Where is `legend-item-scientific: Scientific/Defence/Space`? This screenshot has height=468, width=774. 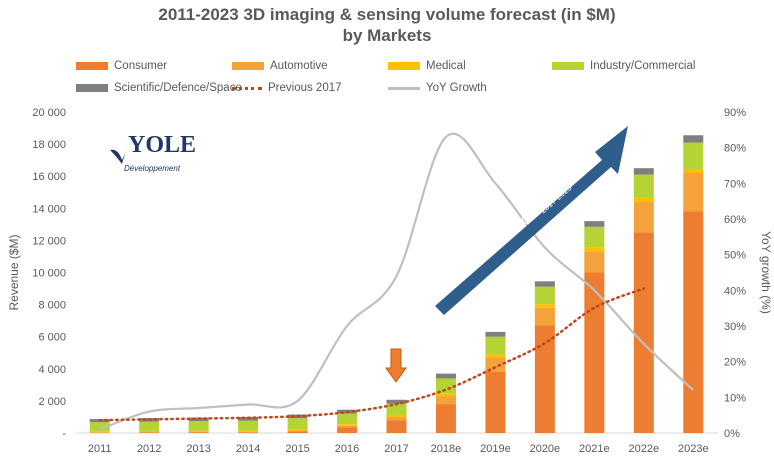 legend-item-scientific: Scientific/Defence/Space is located at coordinates (159, 88).